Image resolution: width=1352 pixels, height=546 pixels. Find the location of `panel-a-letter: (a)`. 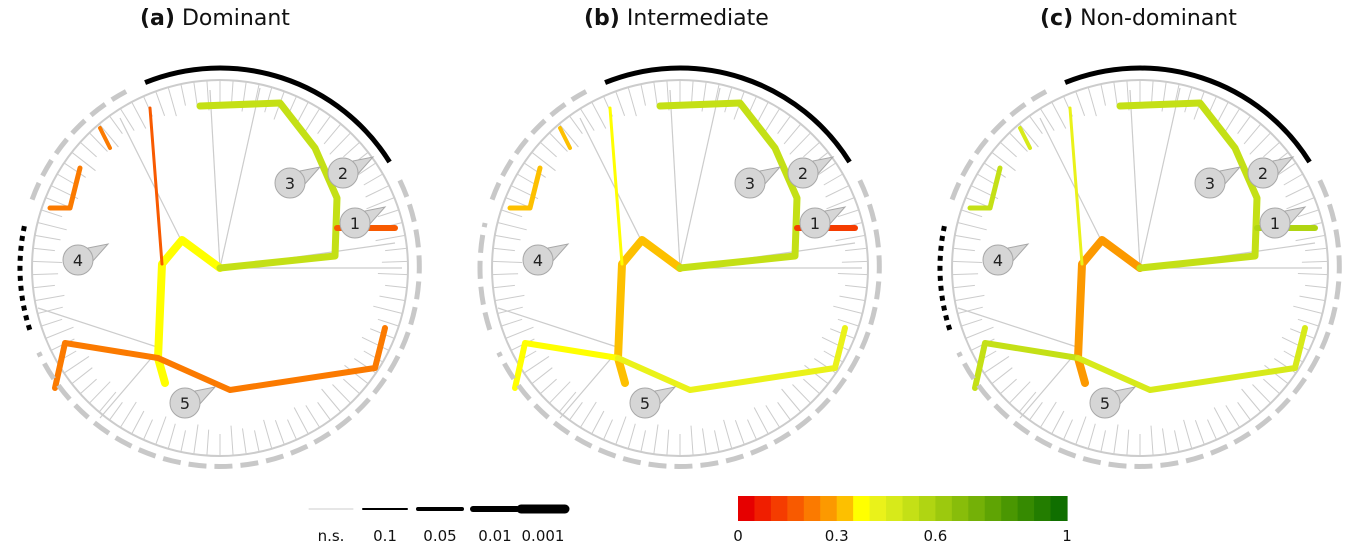

panel-a-letter: (a) is located at coordinates (157, 18).